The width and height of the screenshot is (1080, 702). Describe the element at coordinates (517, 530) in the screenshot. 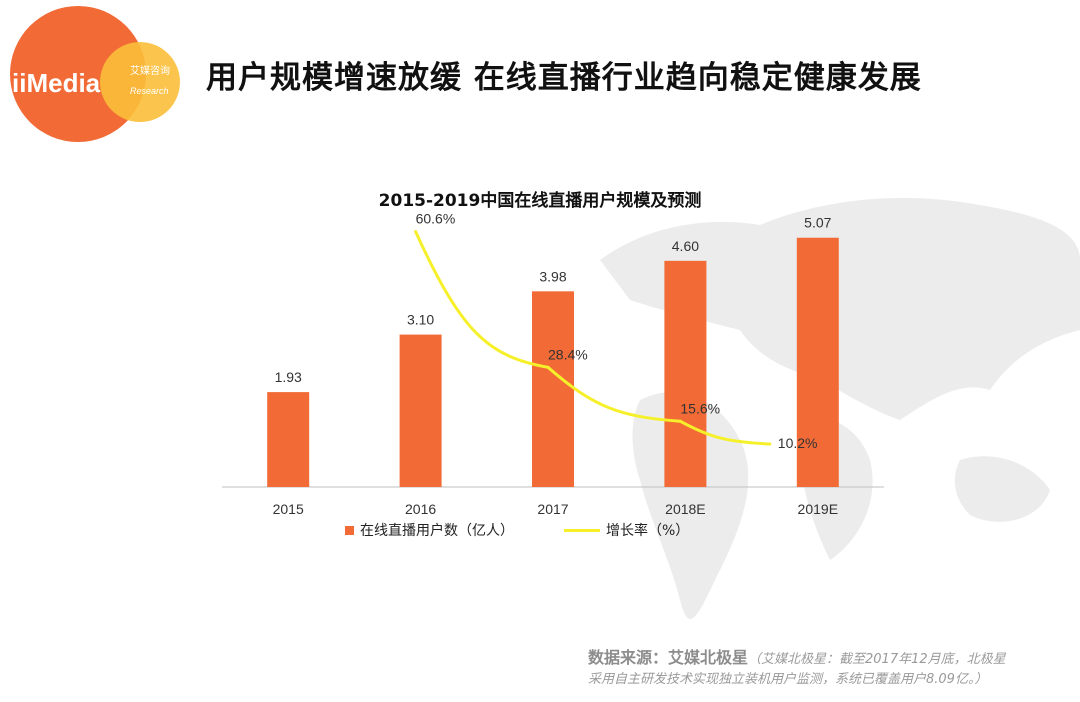

I see `chart-legend: 在线直播用户数（亿人） 增长率（%）` at that location.